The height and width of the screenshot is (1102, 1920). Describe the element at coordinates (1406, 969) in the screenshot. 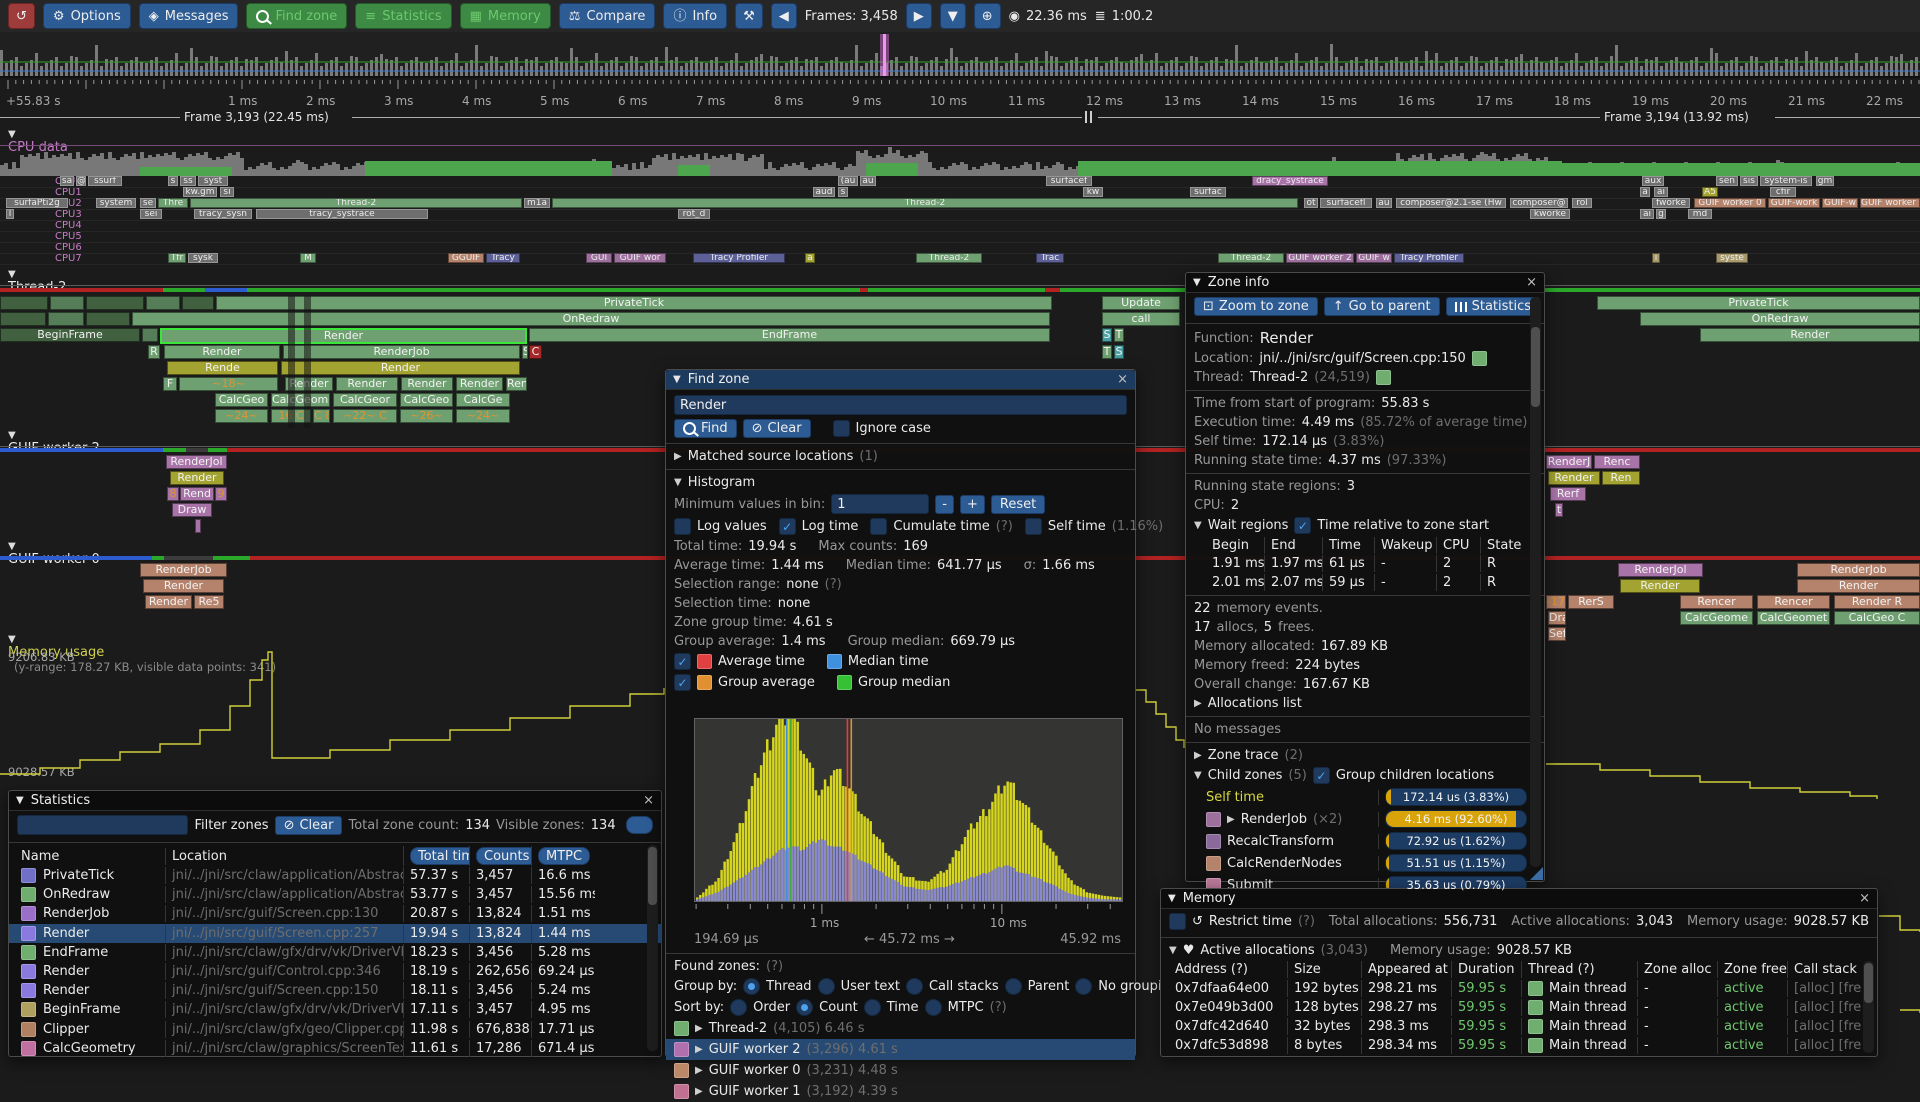

I see `memory-col: Appeared at` at that location.